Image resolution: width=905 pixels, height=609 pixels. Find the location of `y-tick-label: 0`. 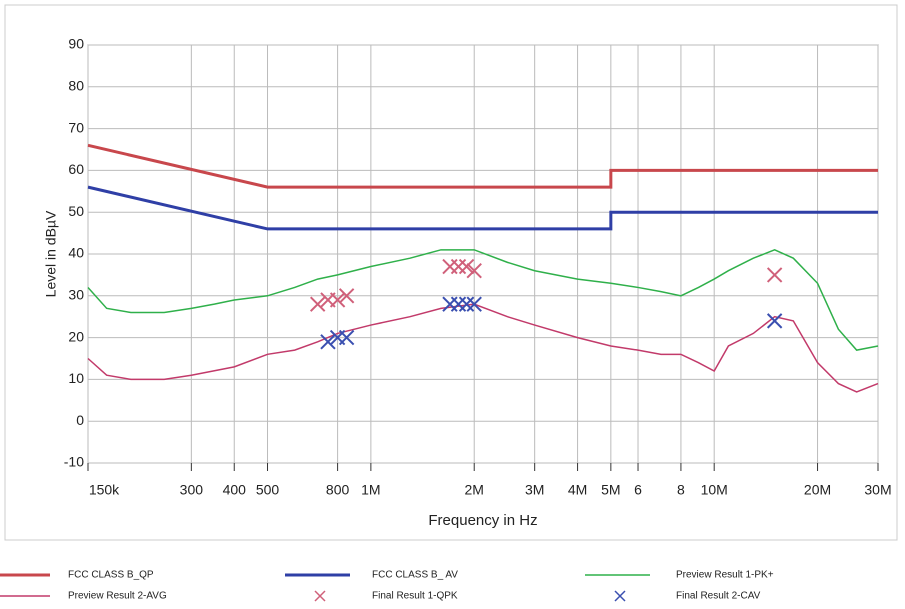

y-tick-label: 0 is located at coordinates (80, 420).